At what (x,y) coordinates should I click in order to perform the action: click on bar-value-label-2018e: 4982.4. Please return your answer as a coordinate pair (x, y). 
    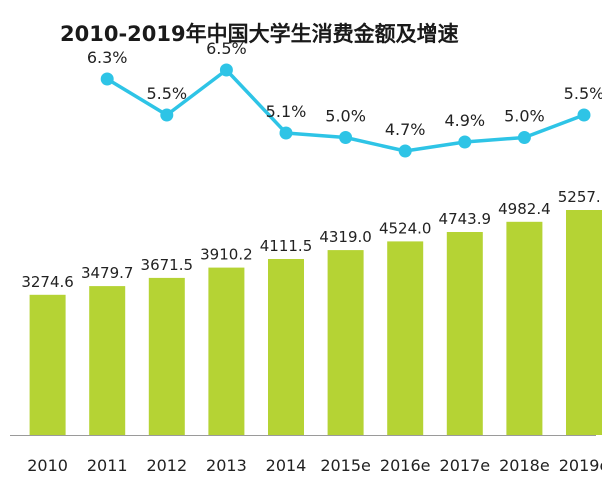
    Looking at the image, I should click on (524, 209).